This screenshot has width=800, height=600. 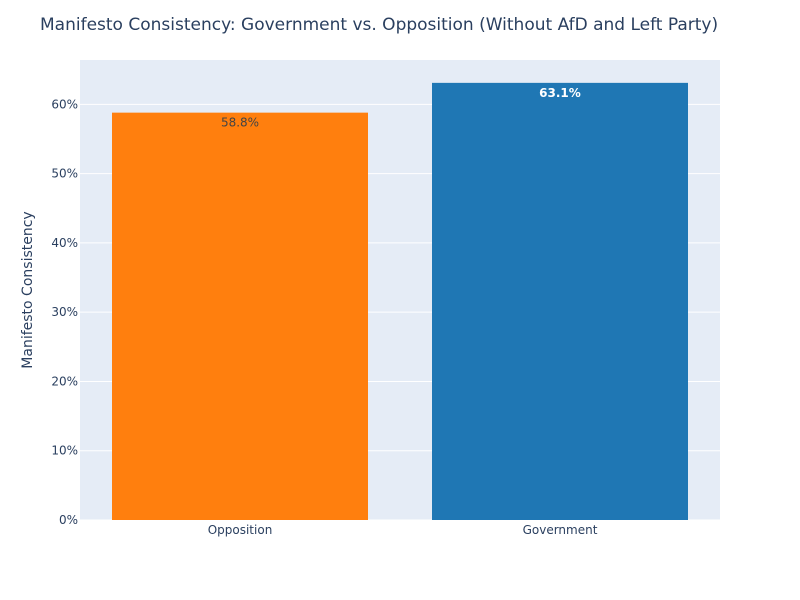 What do you see at coordinates (64, 381) in the screenshot?
I see `y-tick-label: 20%` at bounding box center [64, 381].